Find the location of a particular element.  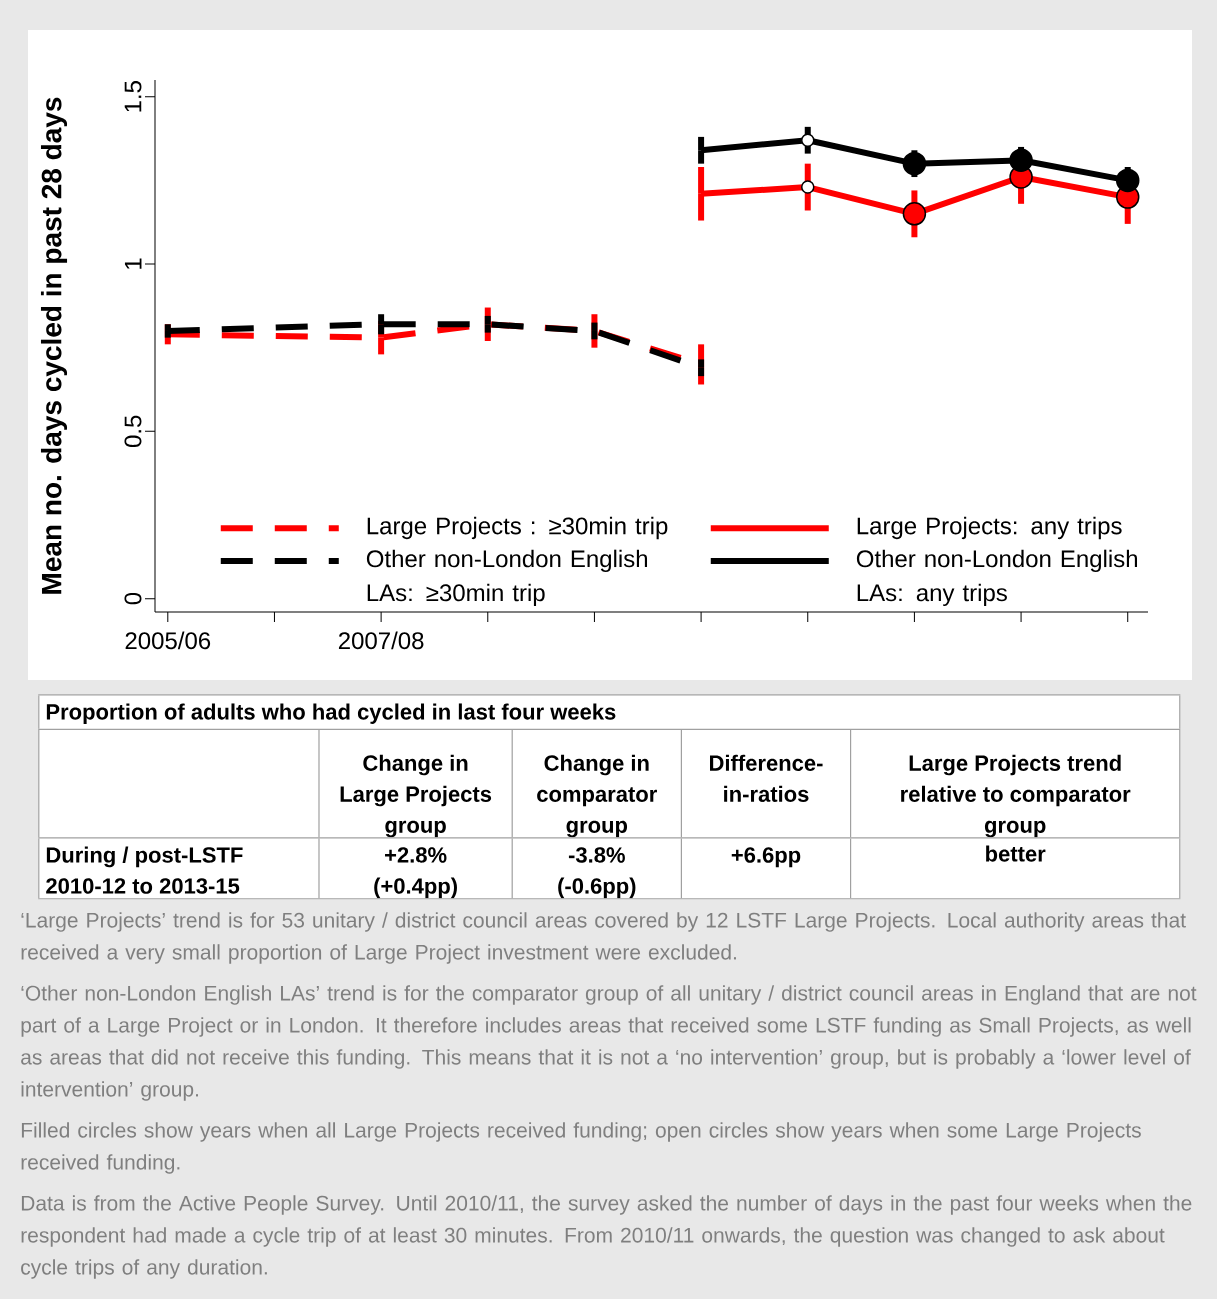

y-tick-label: 0.5 is located at coordinates (133, 431).